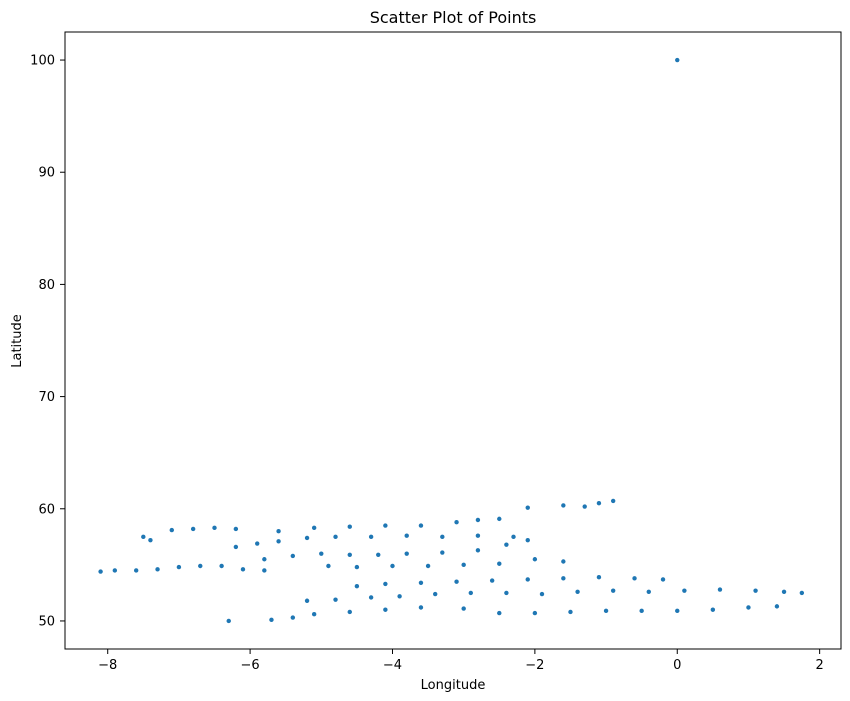 This screenshot has height=701, width=850. What do you see at coordinates (46, 173) in the screenshot?
I see `y-tick-label: 90` at bounding box center [46, 173].